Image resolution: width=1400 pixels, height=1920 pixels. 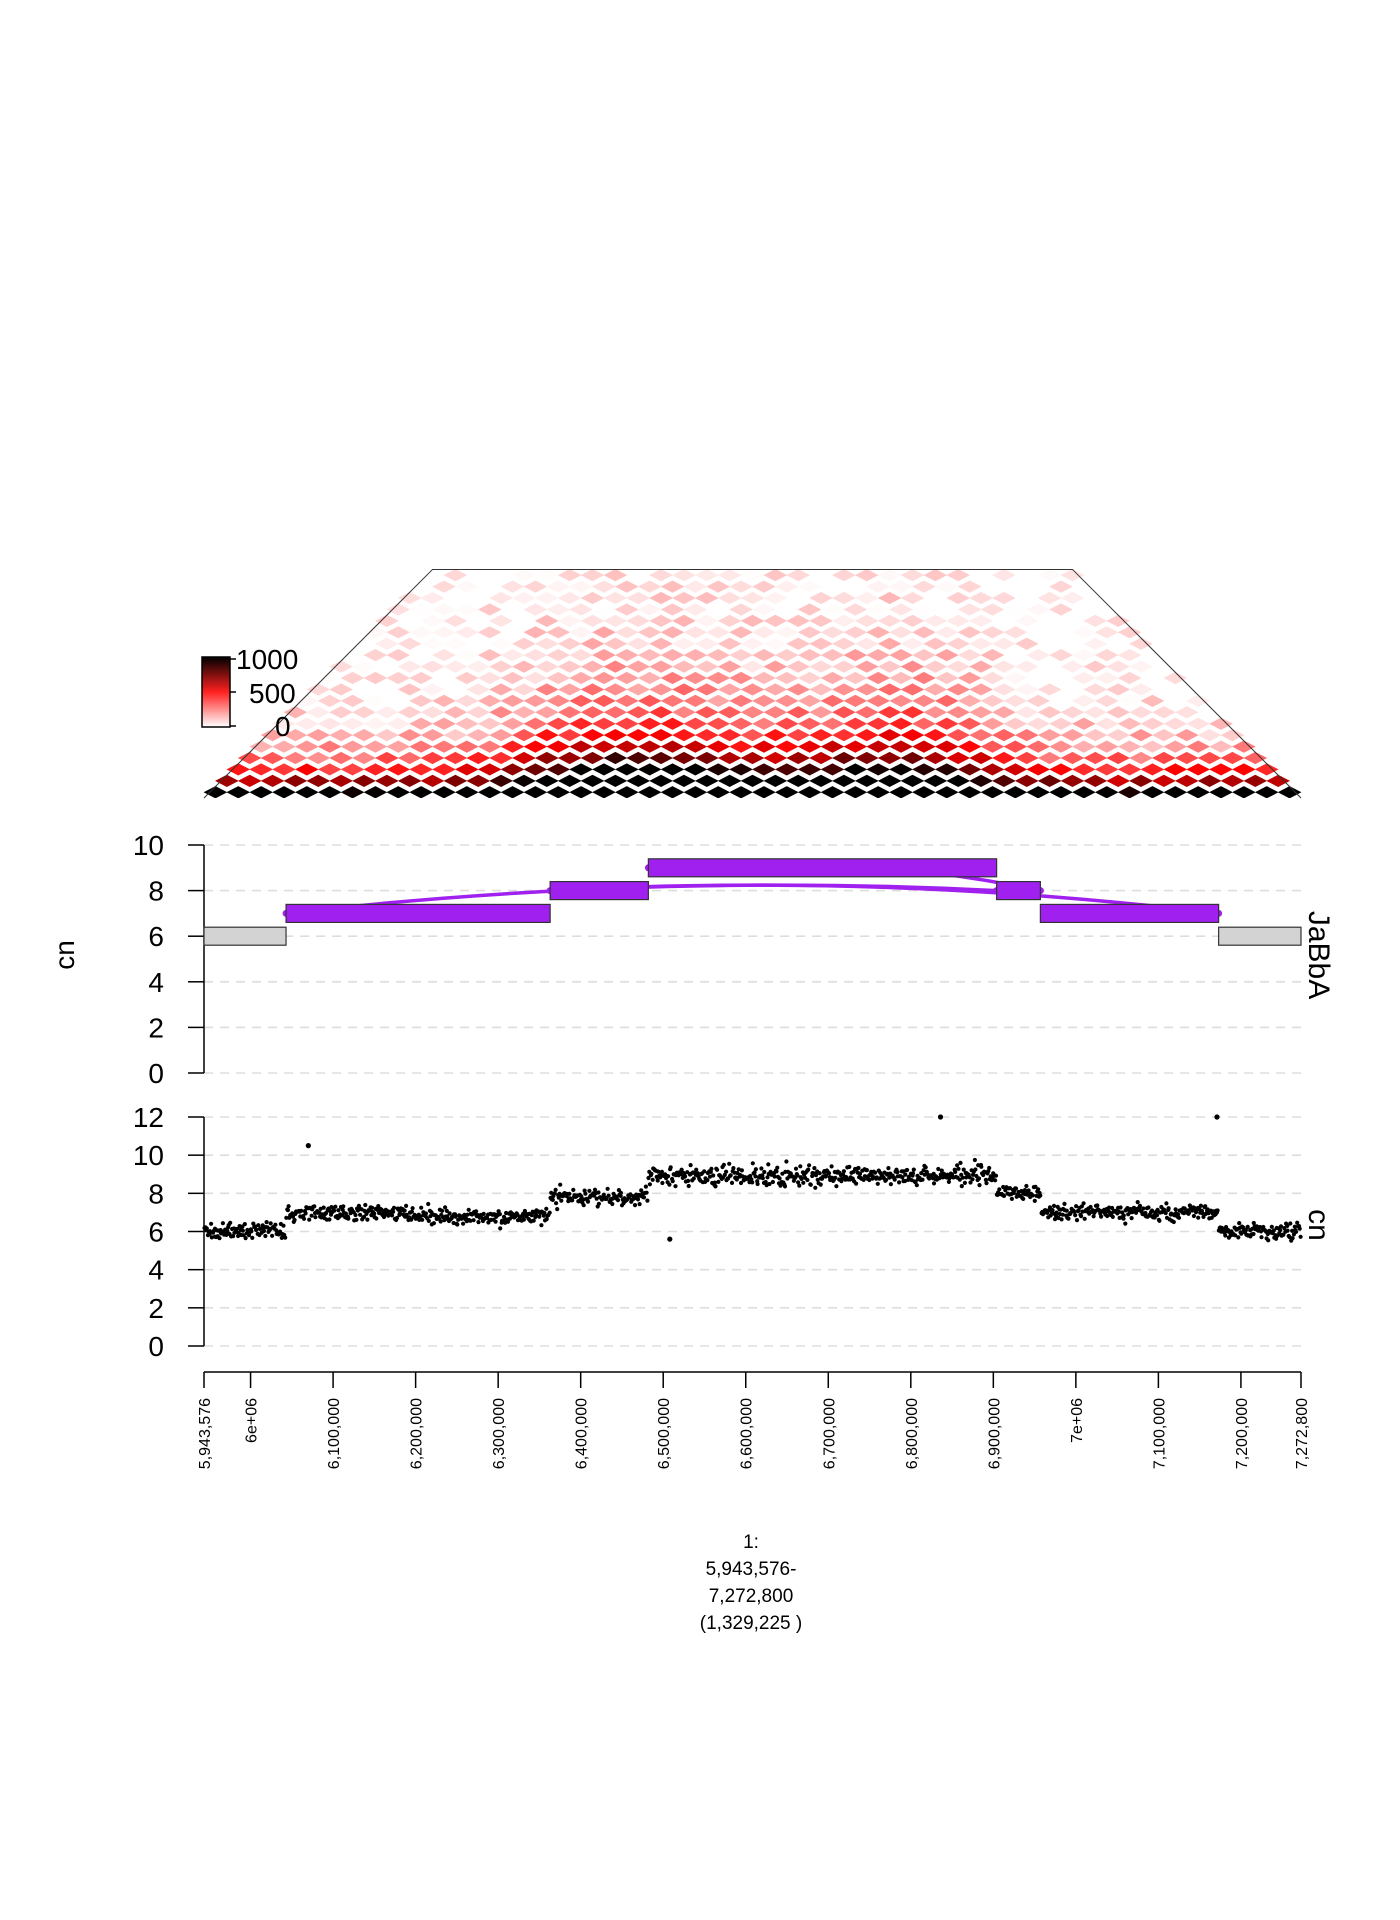 What do you see at coordinates (418, 913) in the screenshot?
I see `jabba-segment` at bounding box center [418, 913].